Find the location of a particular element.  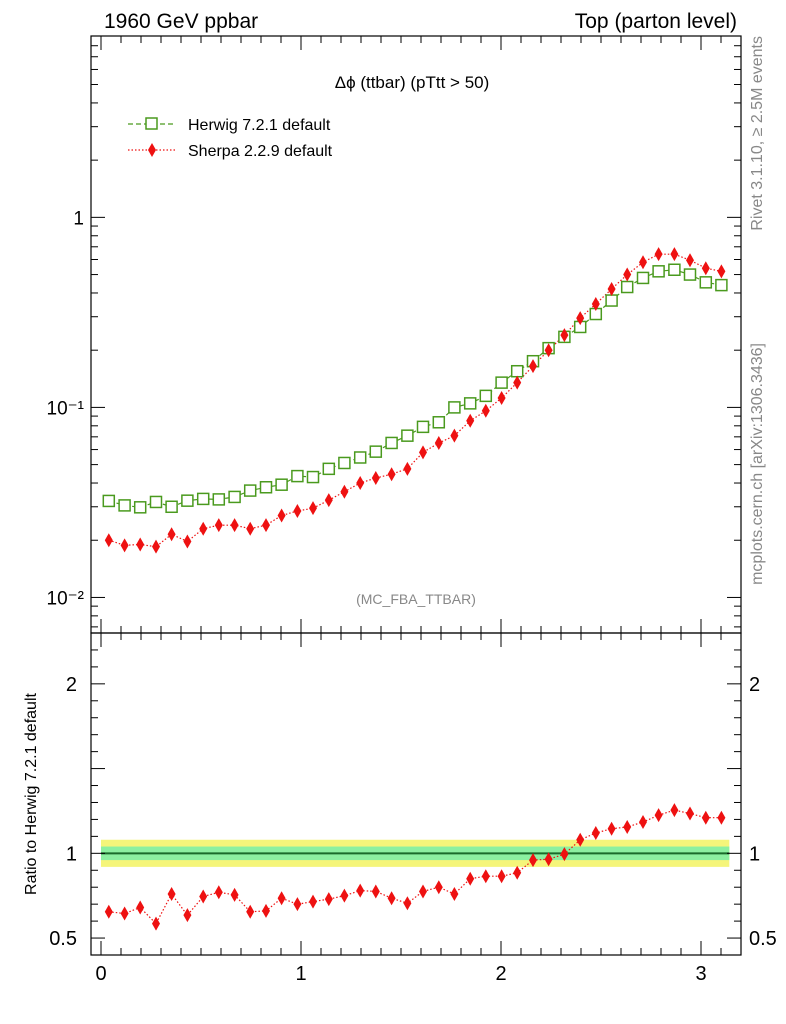

legend-sherpa-marker is located at coordinates (152, 150).